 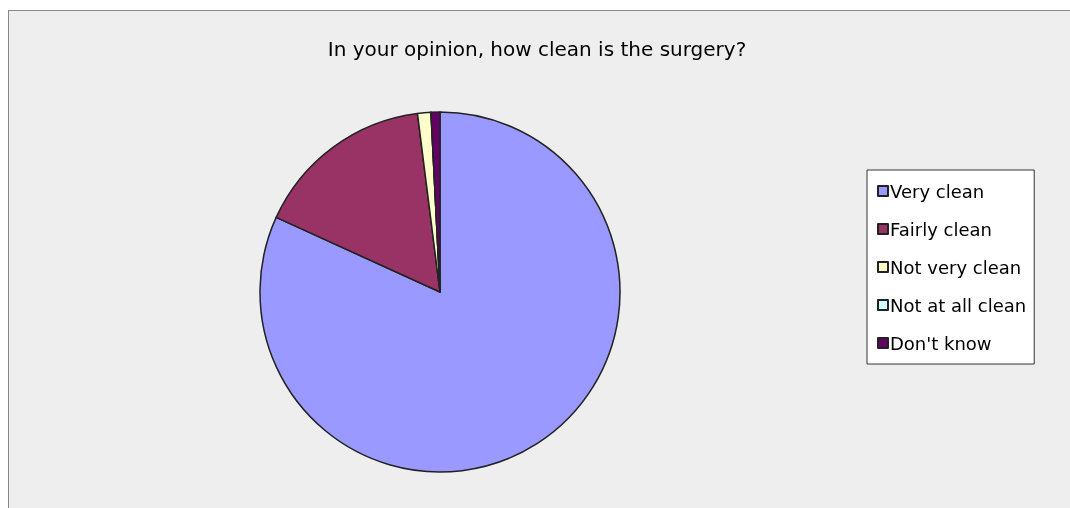 What do you see at coordinates (941, 229) in the screenshot?
I see `legend-label: Fairly clean` at bounding box center [941, 229].